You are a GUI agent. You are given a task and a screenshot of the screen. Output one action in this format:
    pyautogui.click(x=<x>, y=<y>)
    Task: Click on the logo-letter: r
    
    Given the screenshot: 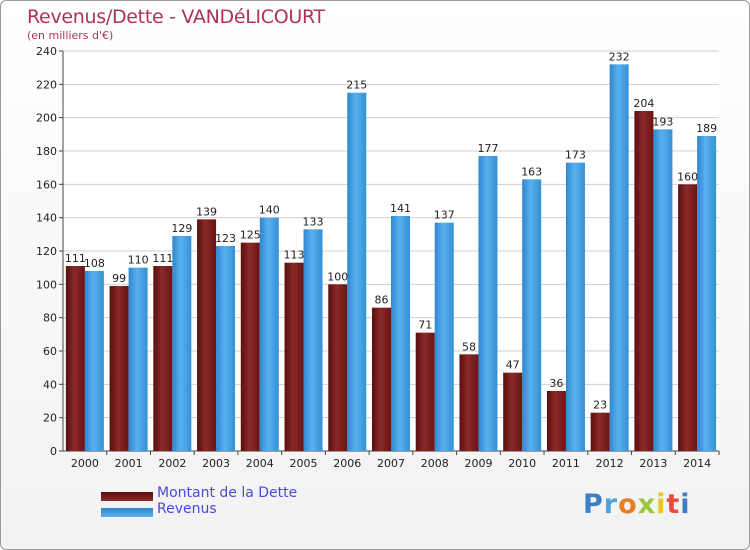 What is the action you would take?
    pyautogui.click(x=611, y=504)
    